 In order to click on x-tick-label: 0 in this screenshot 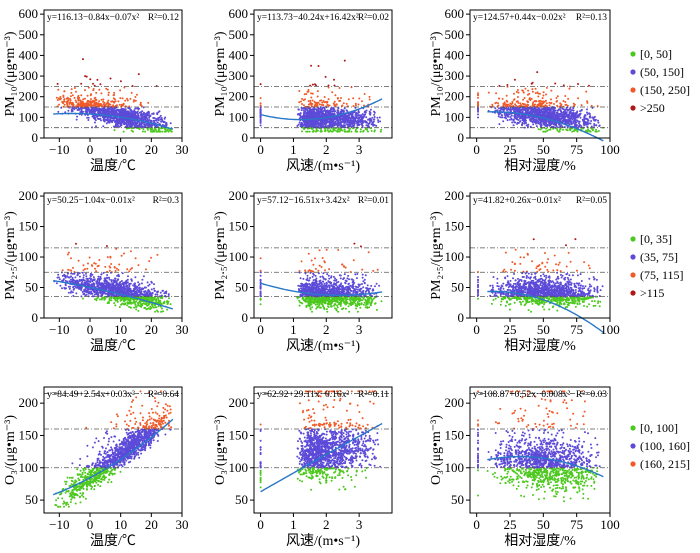, I will do `click(260, 149)`.